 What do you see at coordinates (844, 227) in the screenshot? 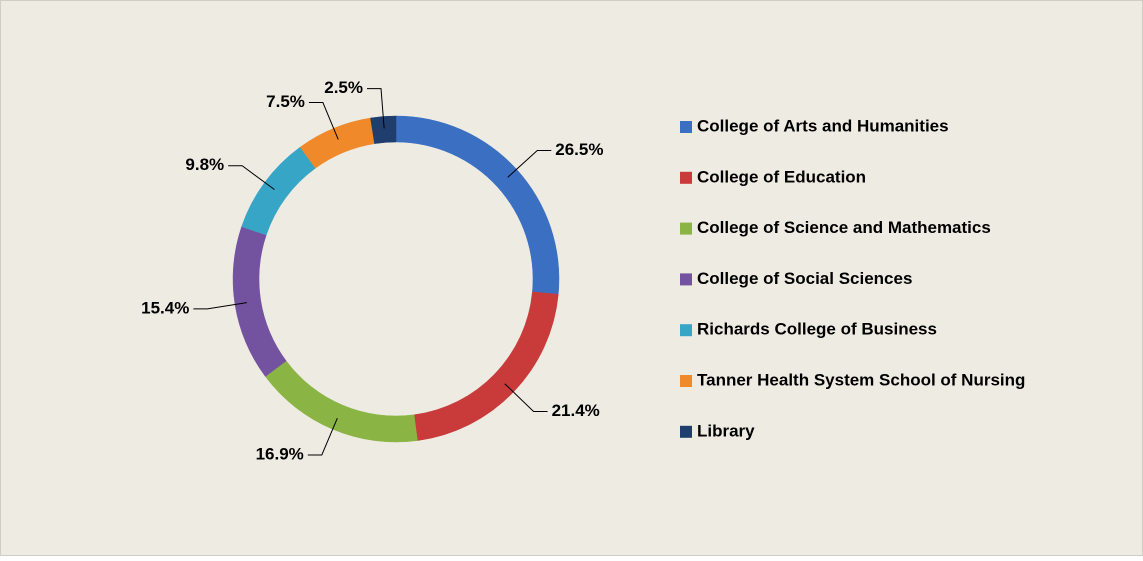
I see `legend-label: College of Science and Mathematics` at bounding box center [844, 227].